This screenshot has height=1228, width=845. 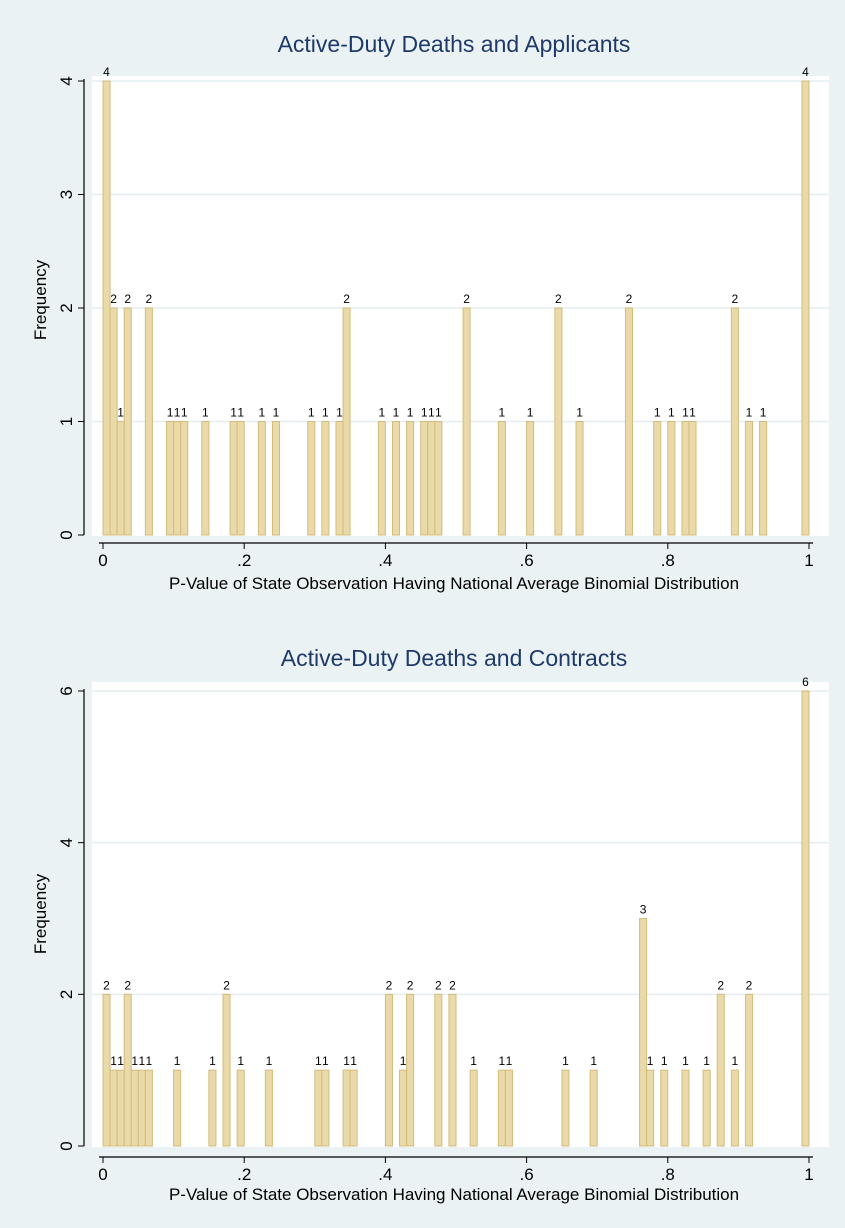 What do you see at coordinates (805, 682) in the screenshot?
I see `bar-value-label: 6` at bounding box center [805, 682].